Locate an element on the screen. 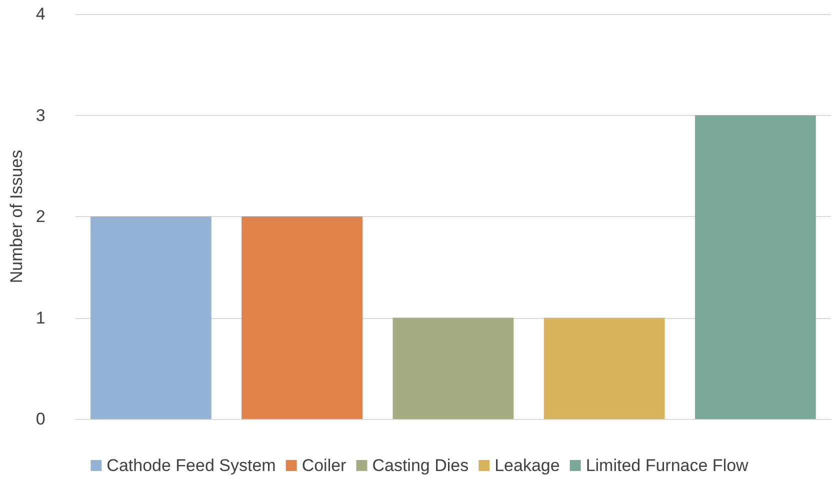 This screenshot has width=839, height=483. y-tick-label: 3 is located at coordinates (41, 115).